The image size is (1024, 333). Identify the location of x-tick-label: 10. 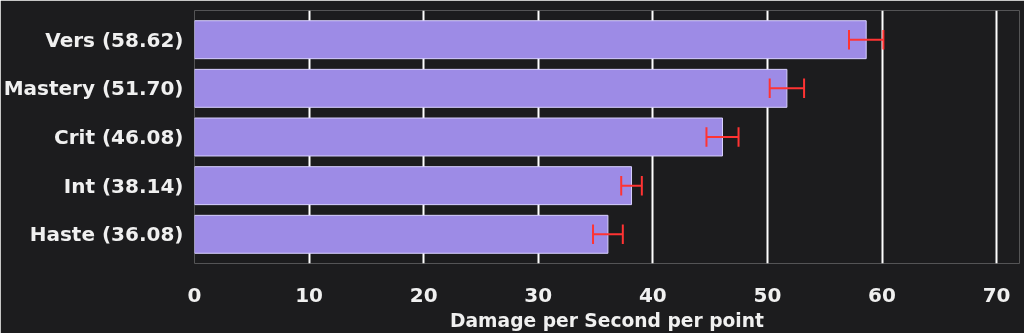
(309, 294).